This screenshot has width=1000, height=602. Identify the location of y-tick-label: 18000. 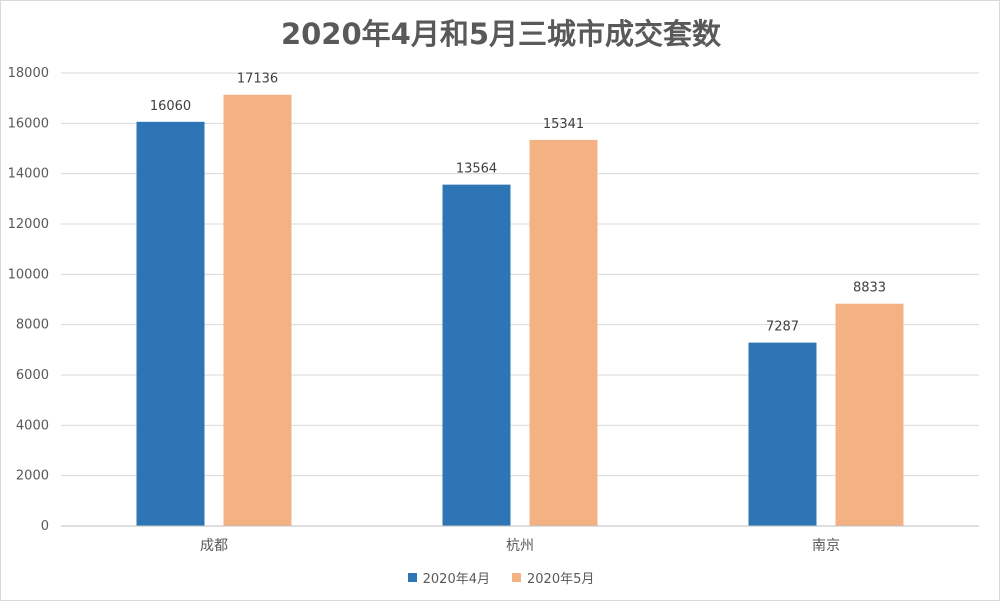
(28, 73).